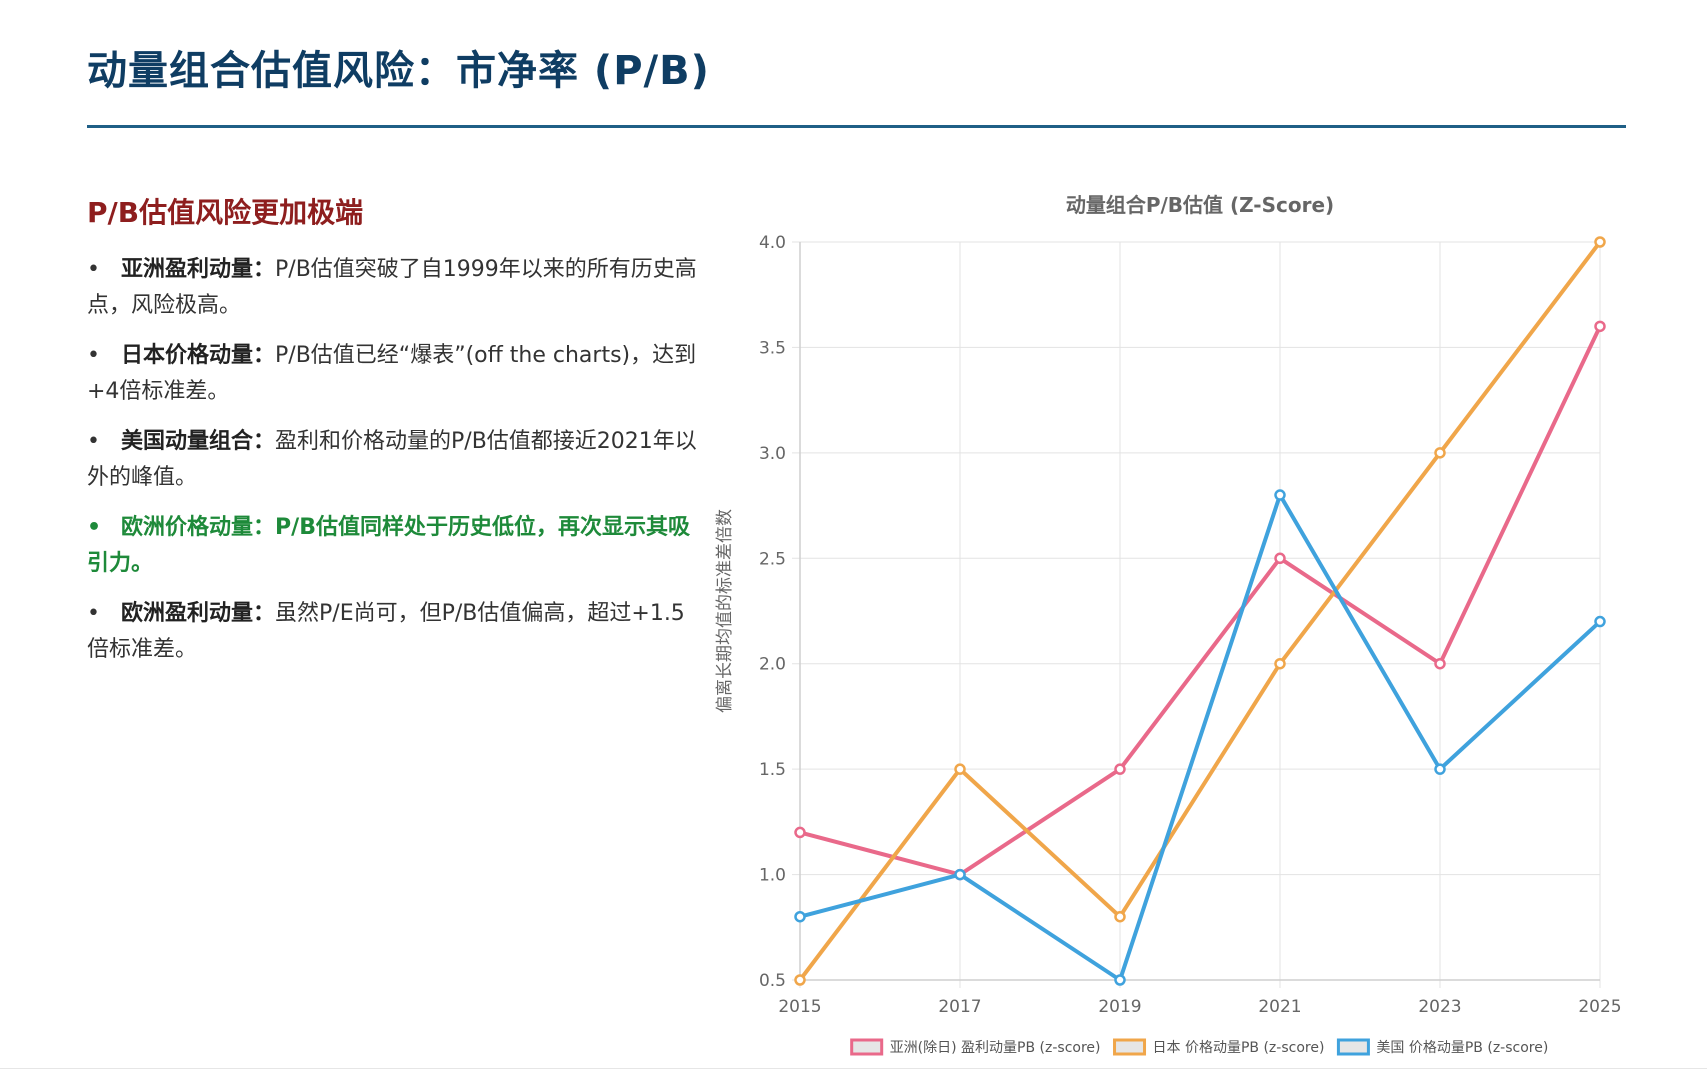  Describe the element at coordinates (772, 559) in the screenshot. I see `y-tick-label: 2.5` at that location.